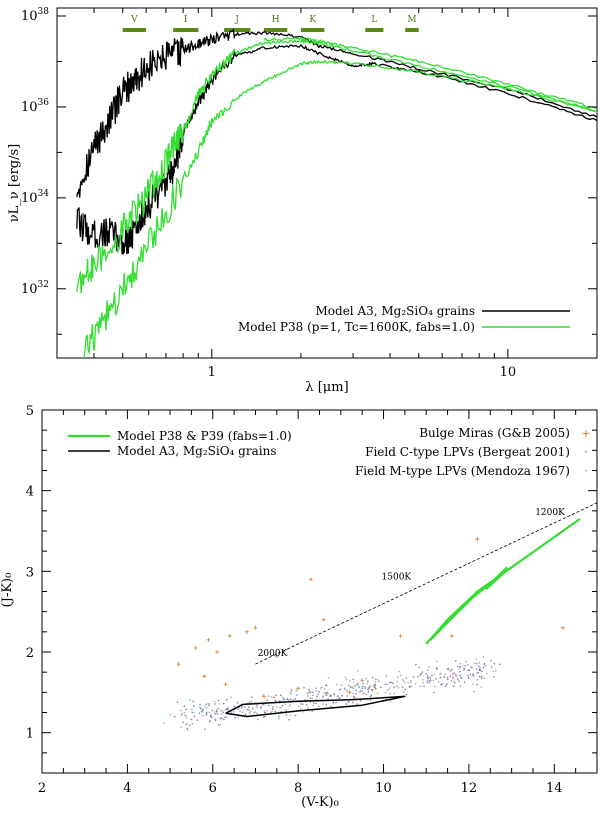 The width and height of the screenshot is (600, 813). What do you see at coordinates (430, 73) in the screenshot?
I see `sed-series-line` at bounding box center [430, 73].